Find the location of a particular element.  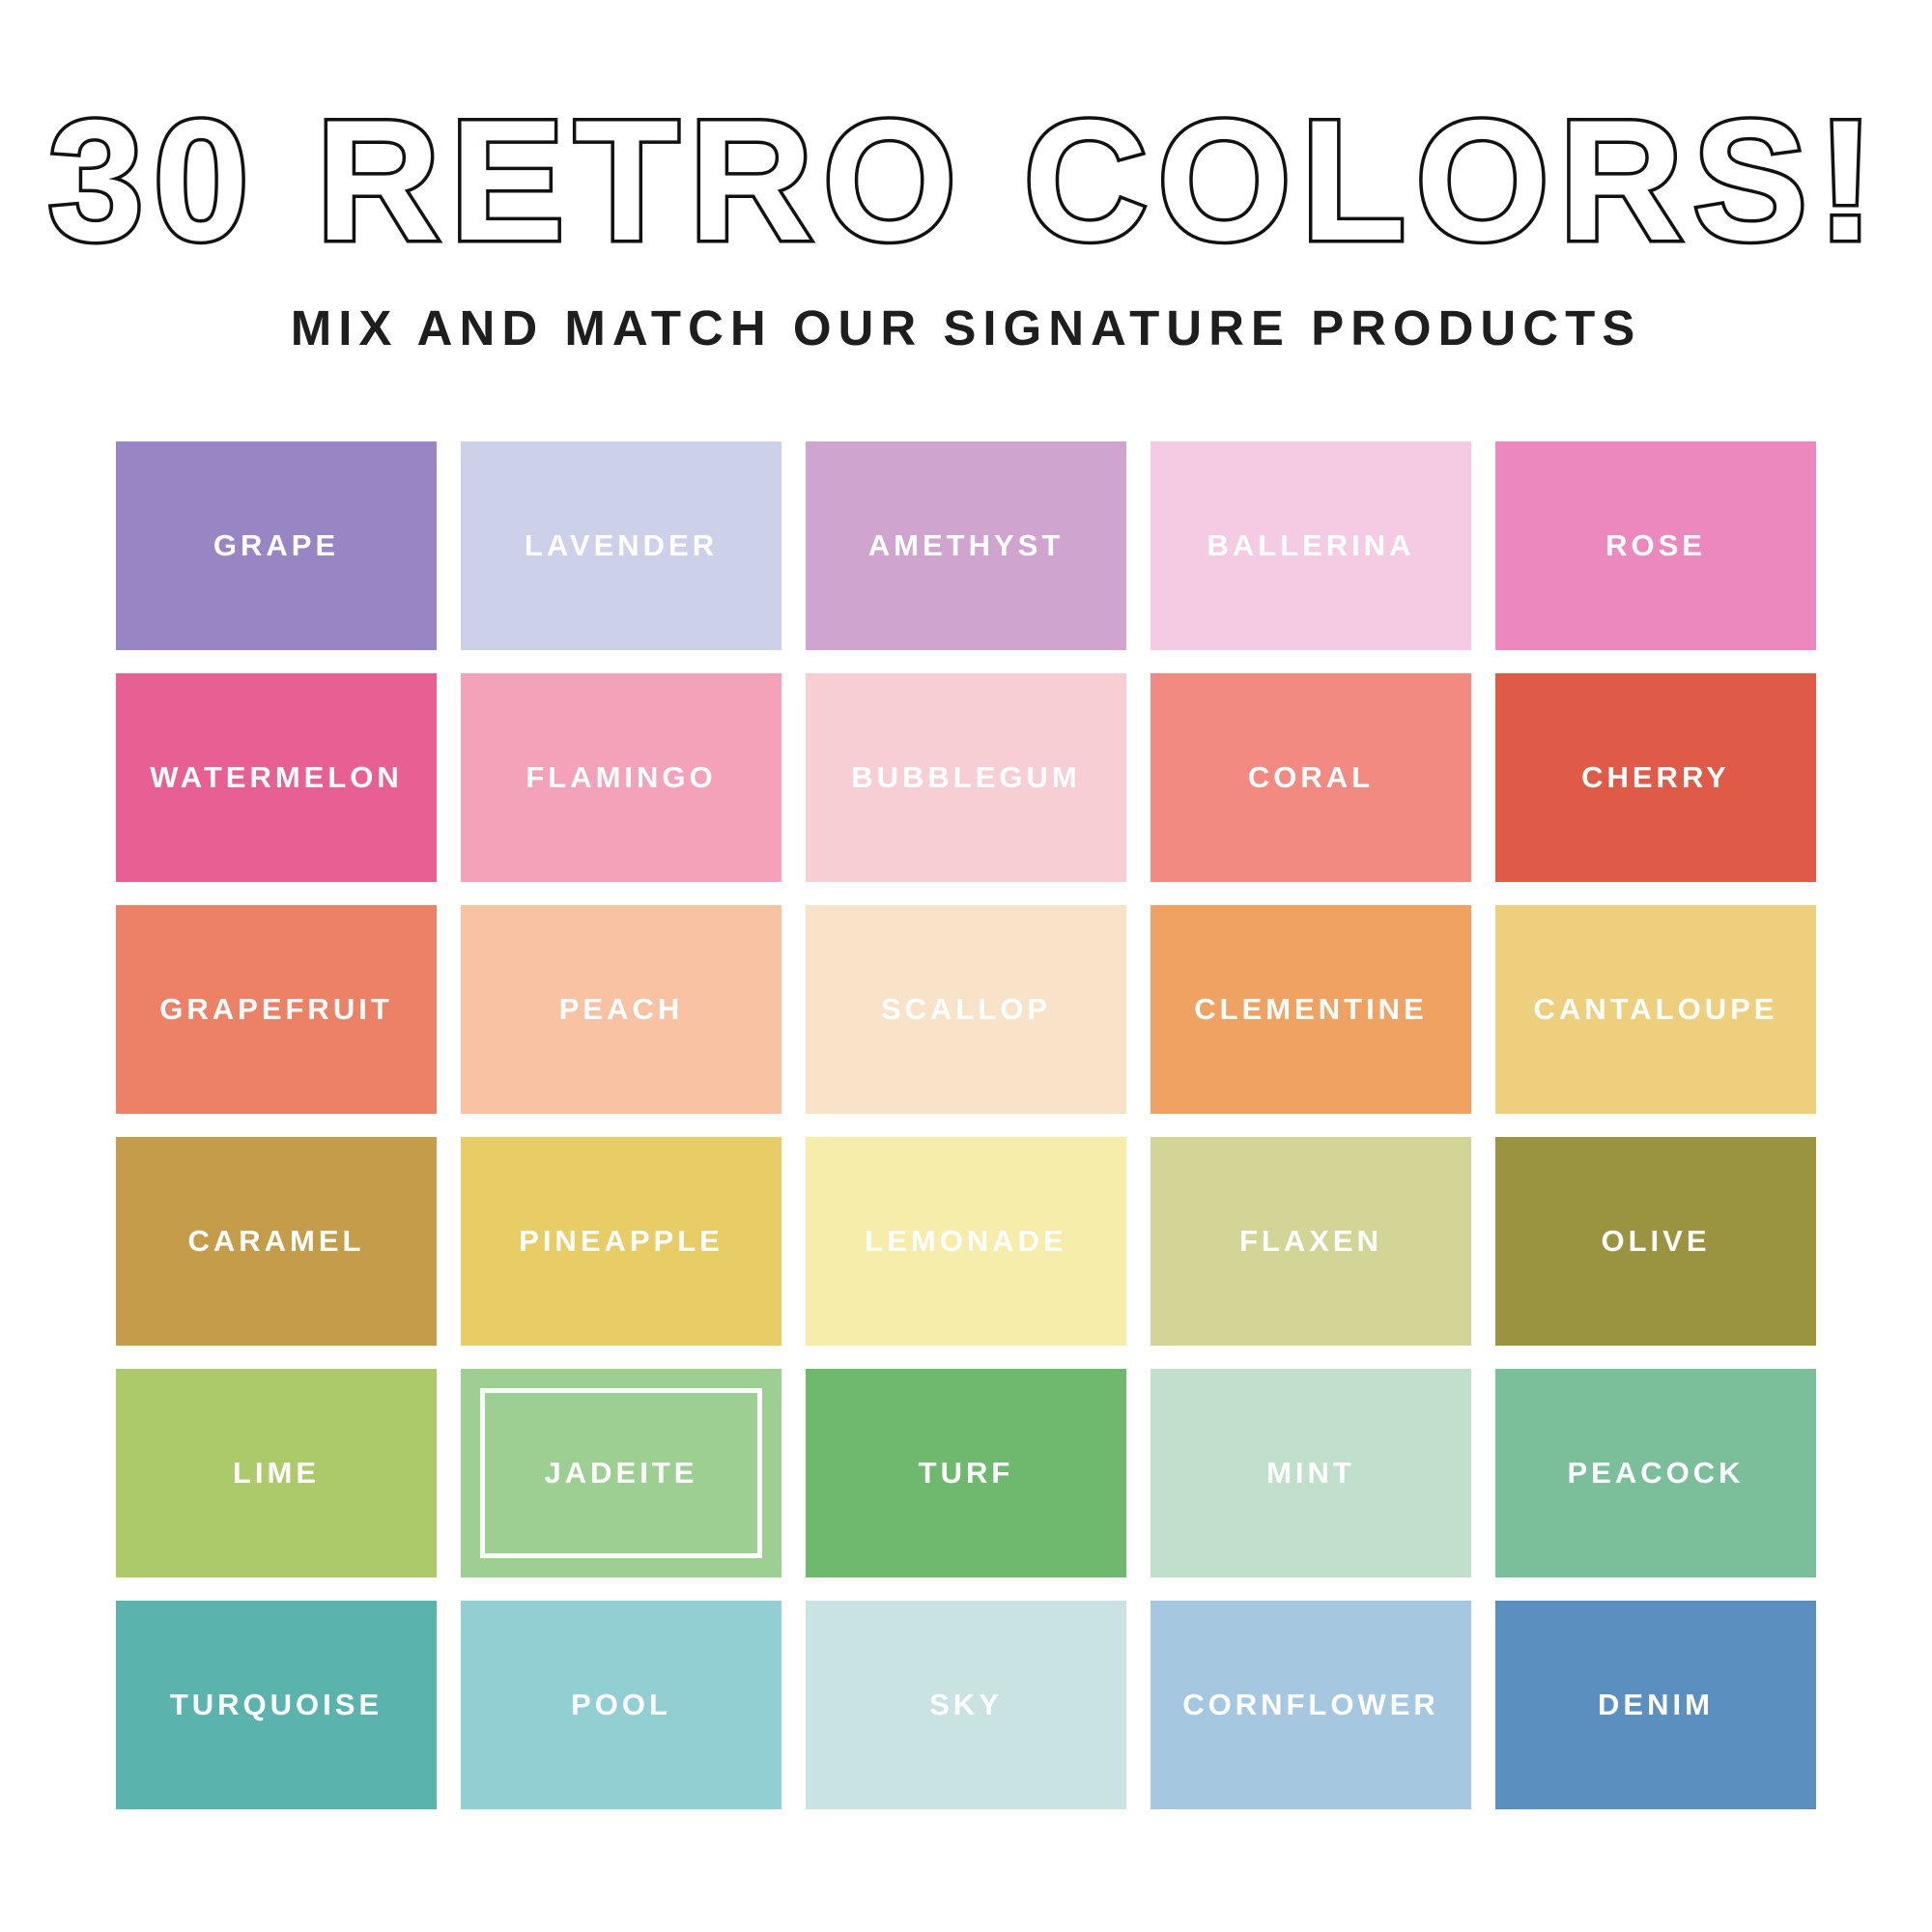

swatch-label: CORNFLOWER is located at coordinates (1310, 1704).